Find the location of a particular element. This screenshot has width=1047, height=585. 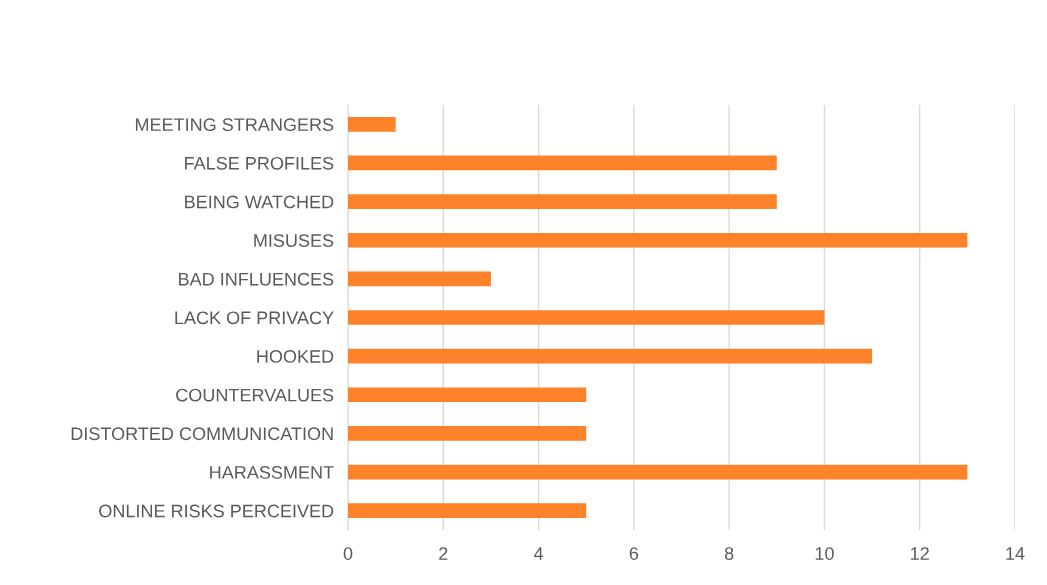

x-tick-label: 12 is located at coordinates (920, 553).